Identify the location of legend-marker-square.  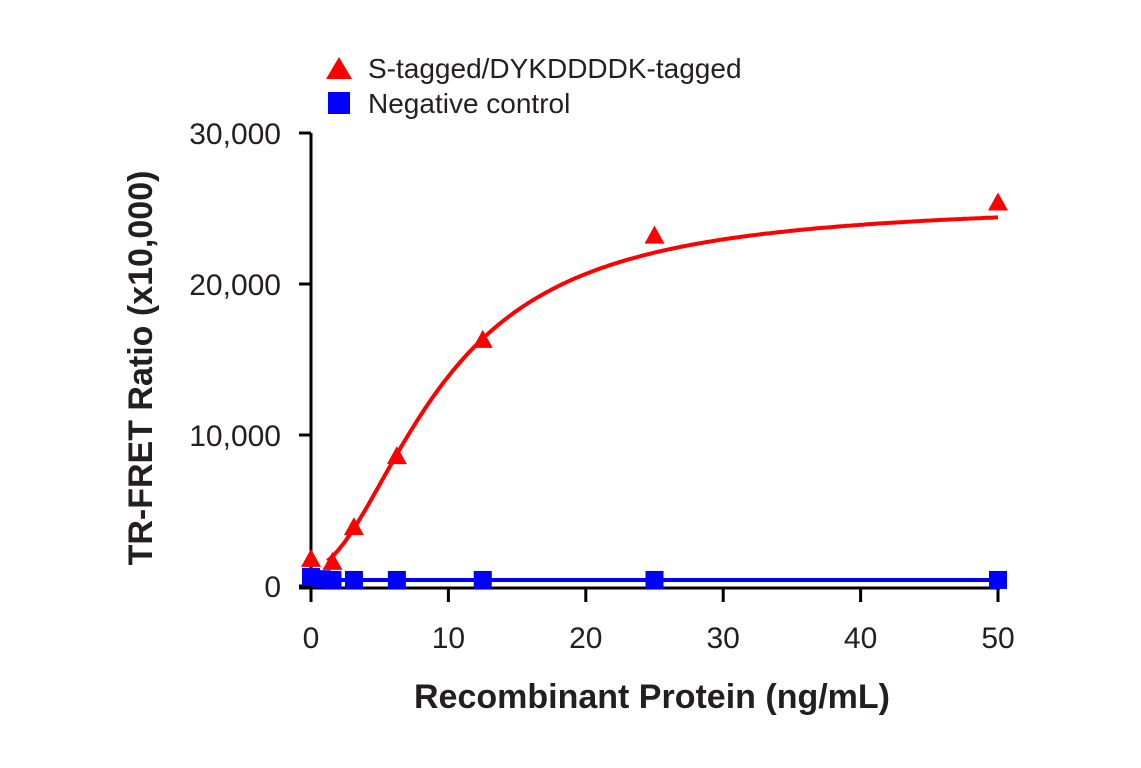
(339, 103).